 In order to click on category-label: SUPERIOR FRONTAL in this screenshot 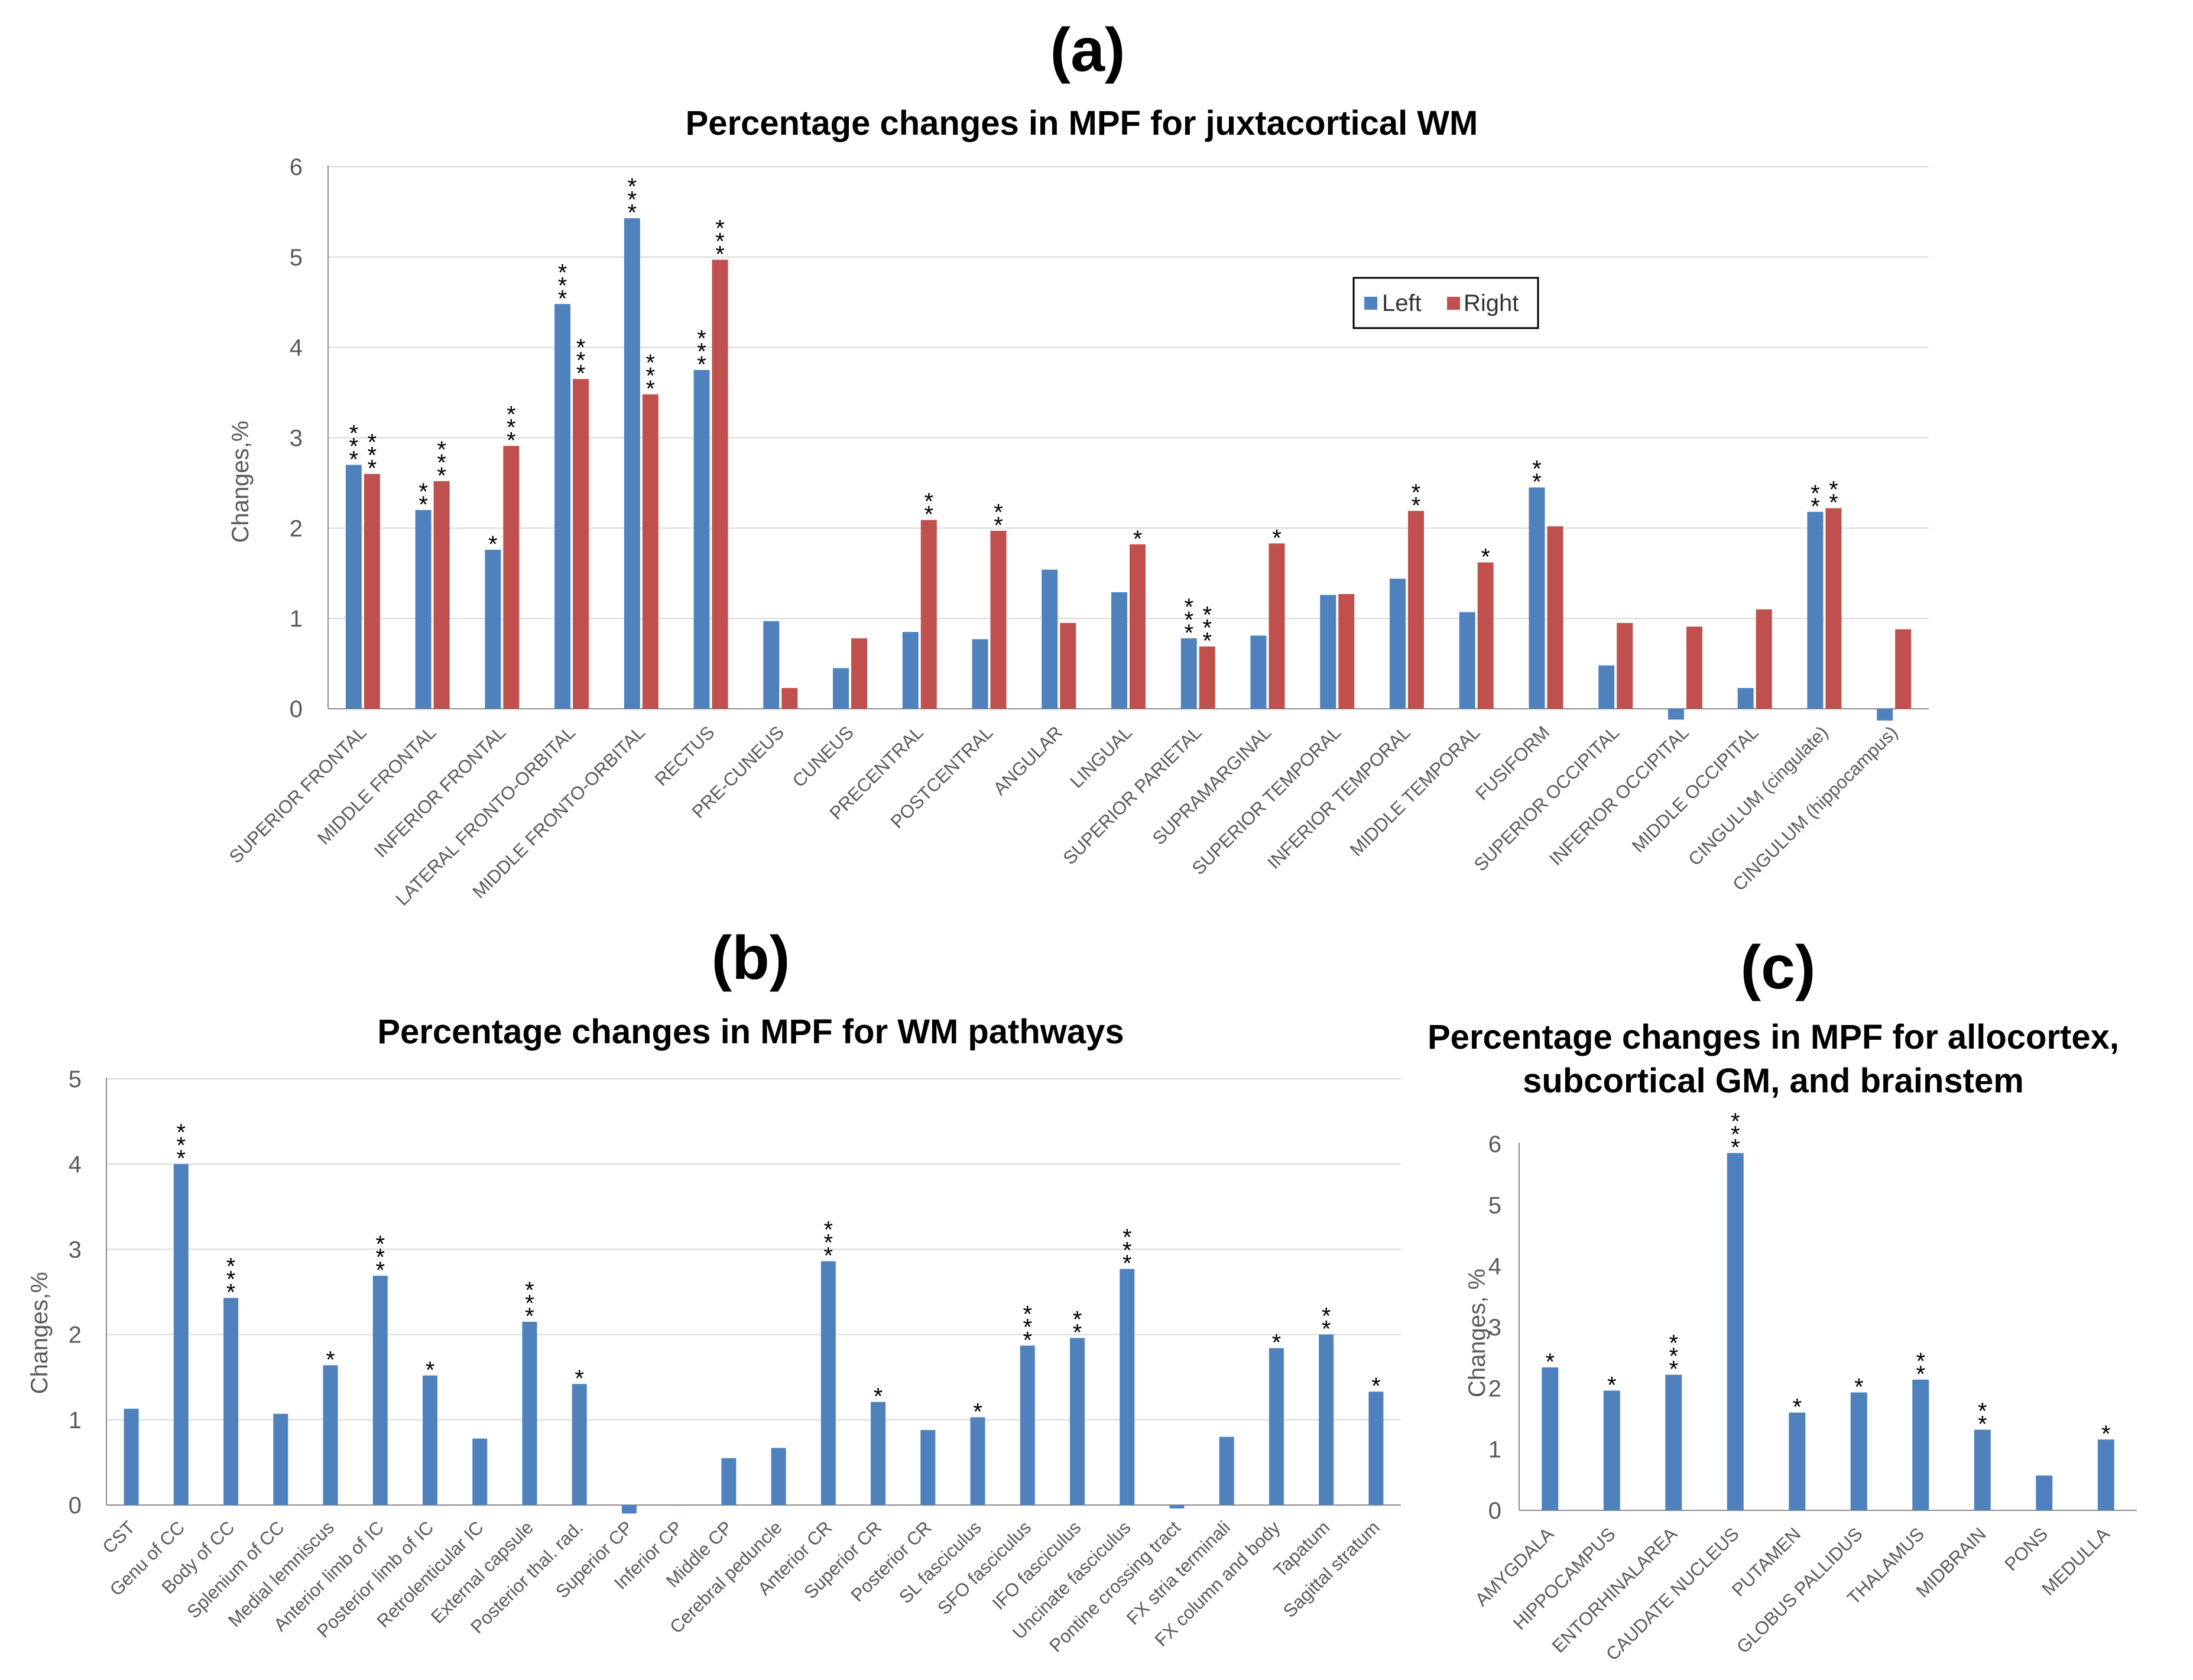, I will do `click(298, 795)`.